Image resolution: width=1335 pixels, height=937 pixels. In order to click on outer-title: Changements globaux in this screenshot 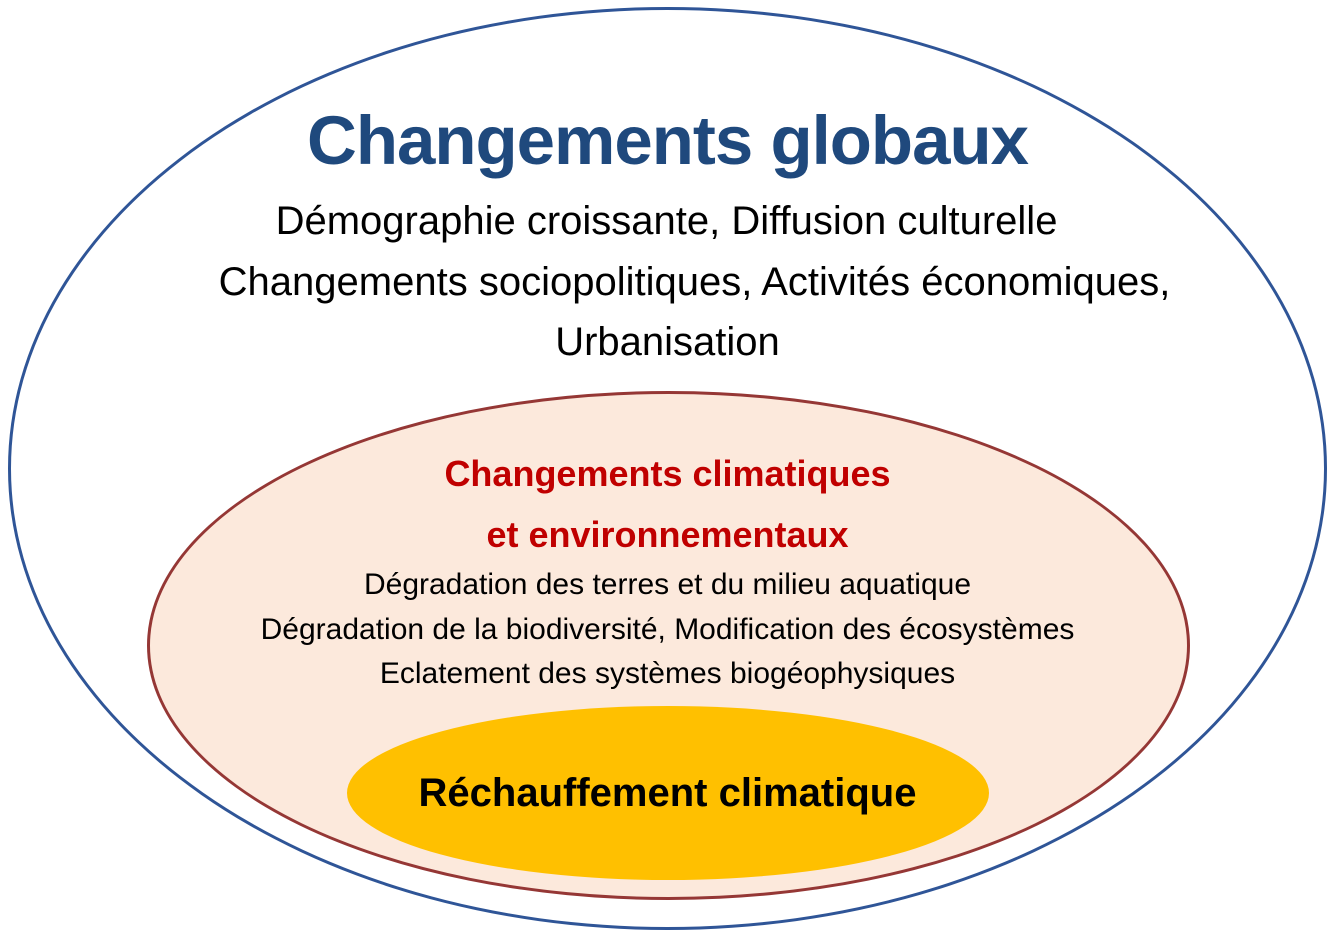, I will do `click(668, 140)`.